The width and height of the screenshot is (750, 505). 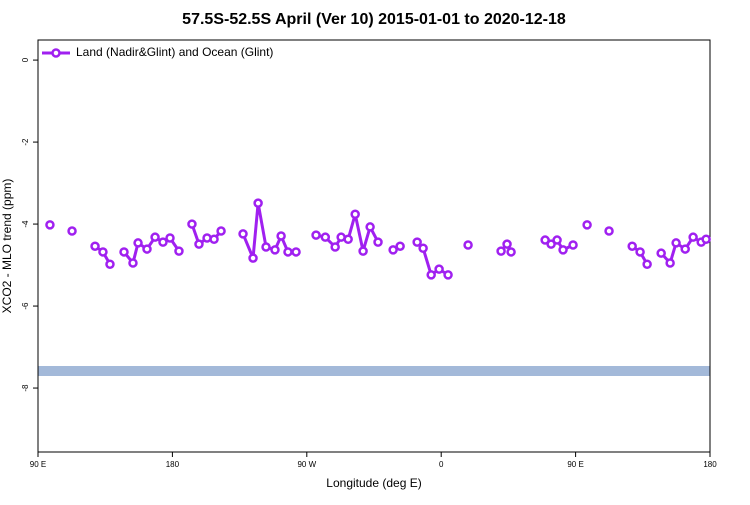 I want to click on y-tick-label: -6, so click(x=25, y=306).